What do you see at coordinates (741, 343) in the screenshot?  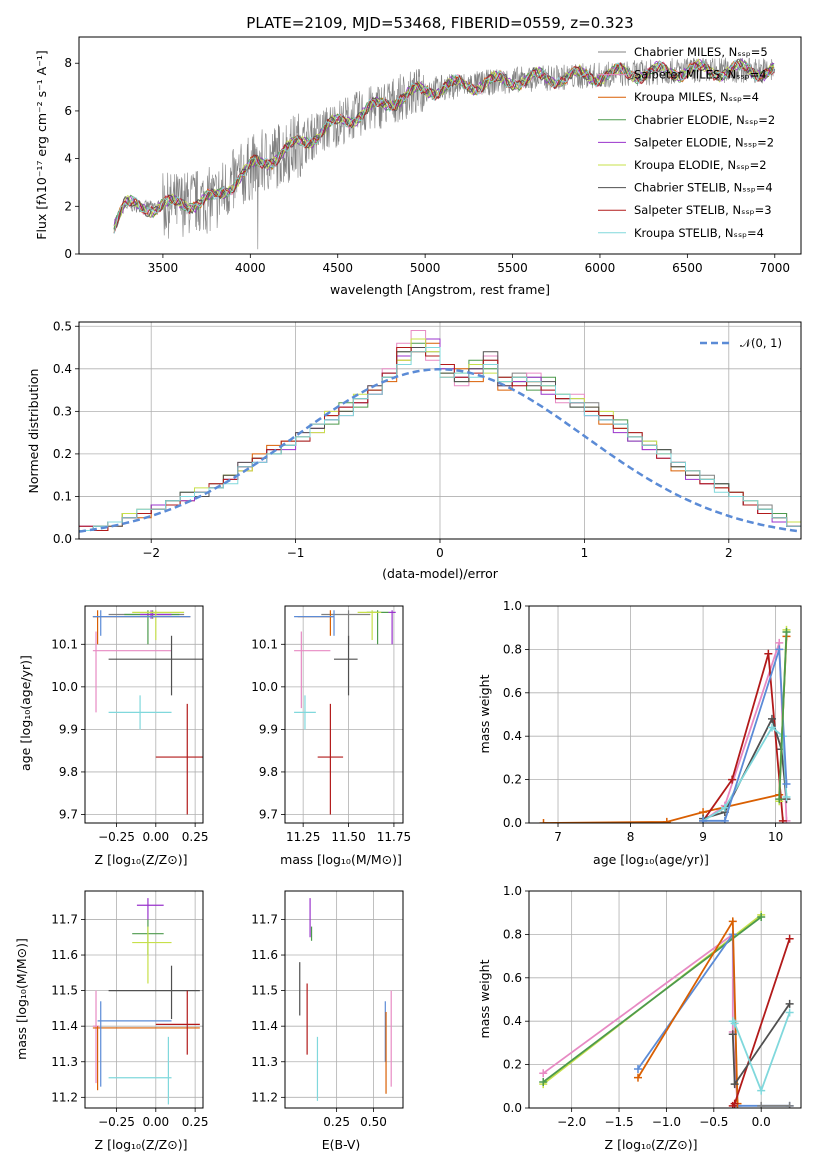 I see `histogram-legend: 𝒩(0, 1)` at bounding box center [741, 343].